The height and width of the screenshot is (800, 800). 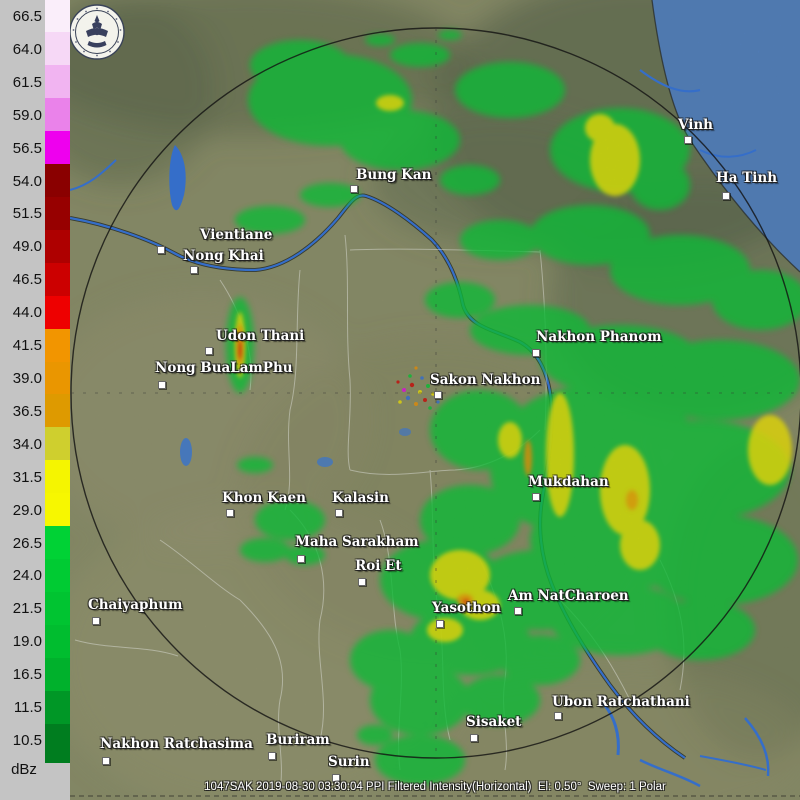 What do you see at coordinates (27, 247) in the screenshot?
I see `colorbar-tick-label: 49.0` at bounding box center [27, 247].